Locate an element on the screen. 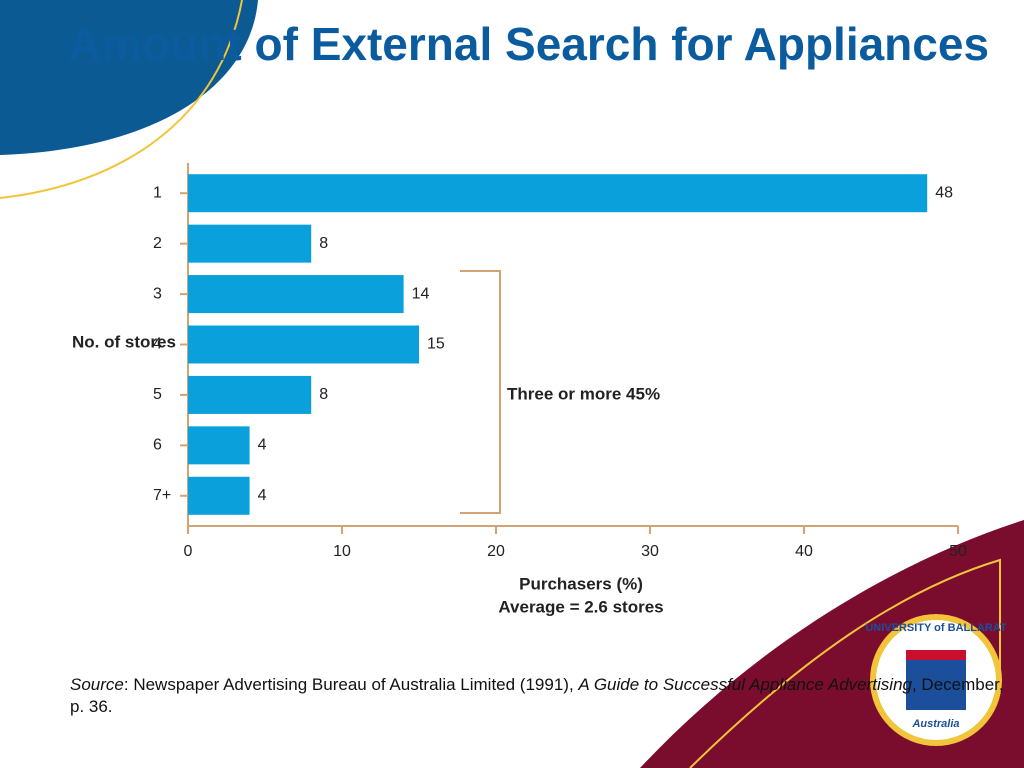  y-tick-label: 2 is located at coordinates (157, 243).